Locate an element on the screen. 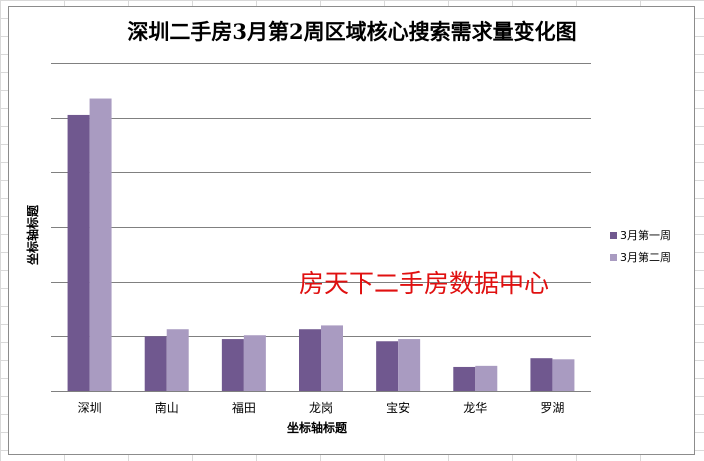  legend-label: 3月第一周 is located at coordinates (645, 235).